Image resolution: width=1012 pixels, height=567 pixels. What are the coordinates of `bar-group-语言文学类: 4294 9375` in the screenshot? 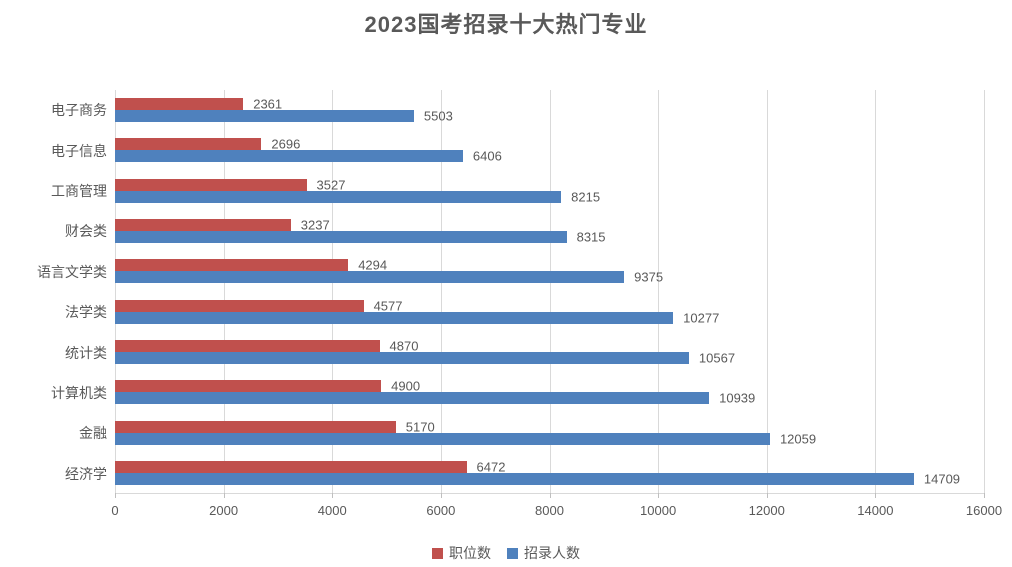 It's located at (549, 271).